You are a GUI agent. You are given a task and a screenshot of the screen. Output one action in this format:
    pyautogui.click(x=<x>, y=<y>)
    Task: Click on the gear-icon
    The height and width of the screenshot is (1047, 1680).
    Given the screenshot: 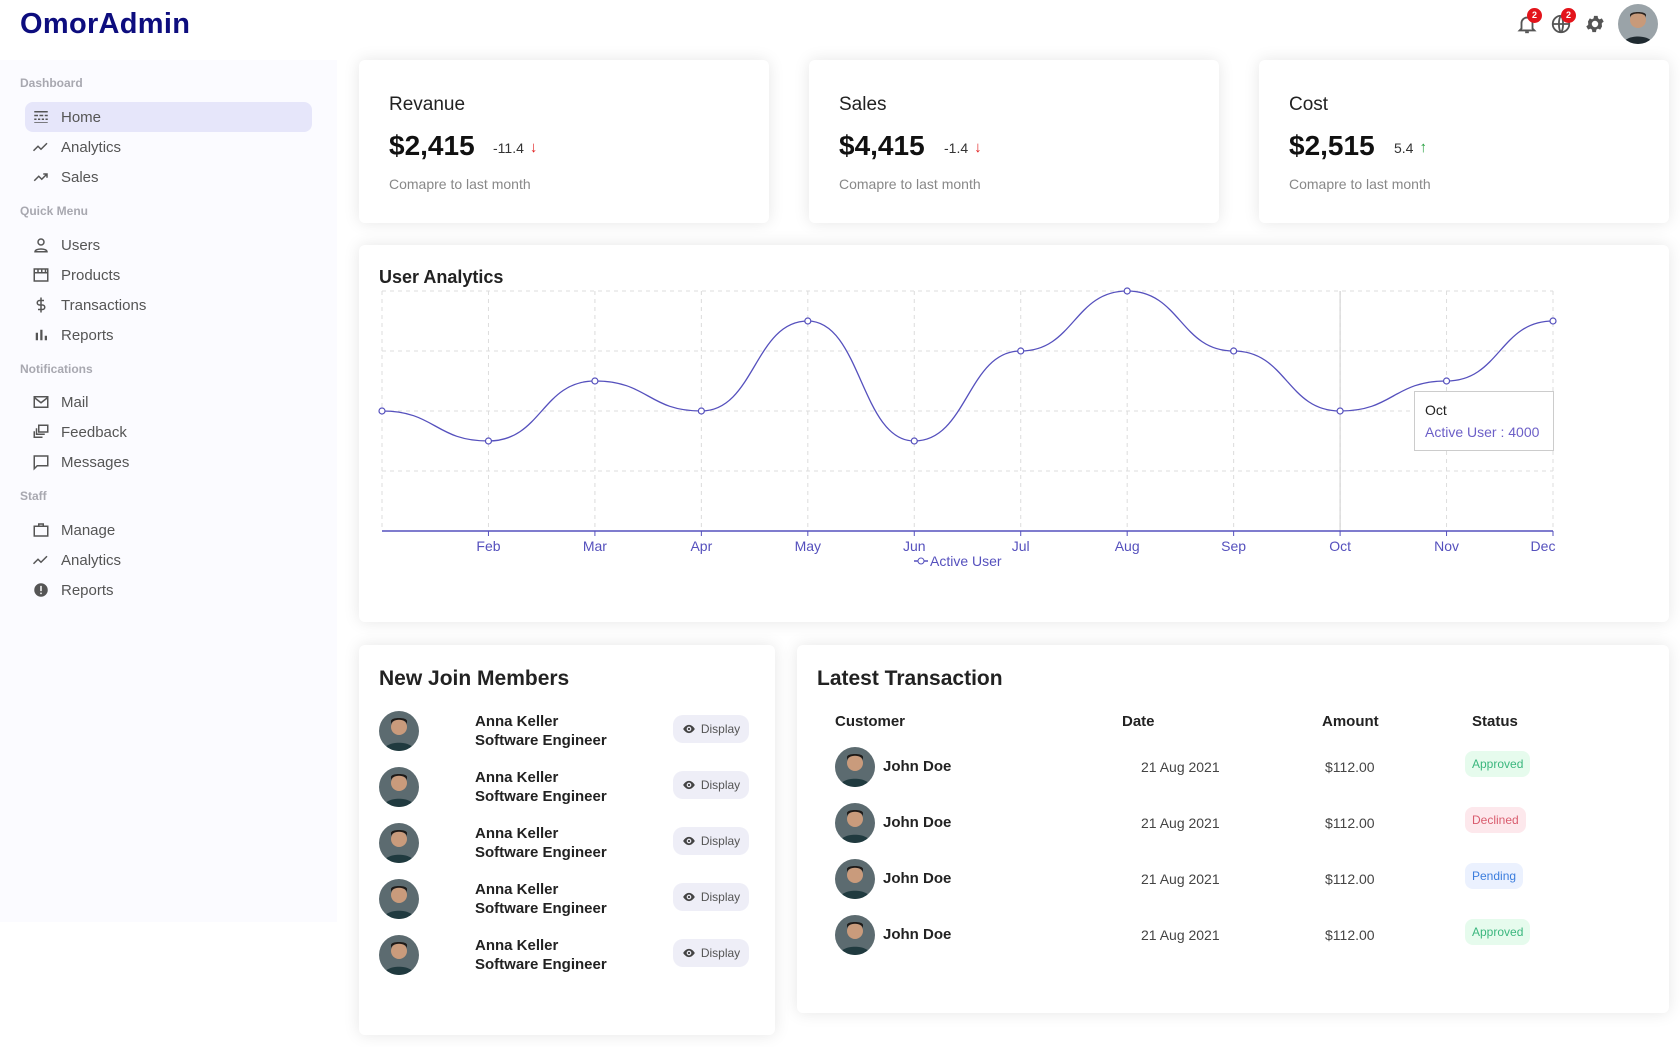 What is the action you would take?
    pyautogui.click(x=1595, y=24)
    